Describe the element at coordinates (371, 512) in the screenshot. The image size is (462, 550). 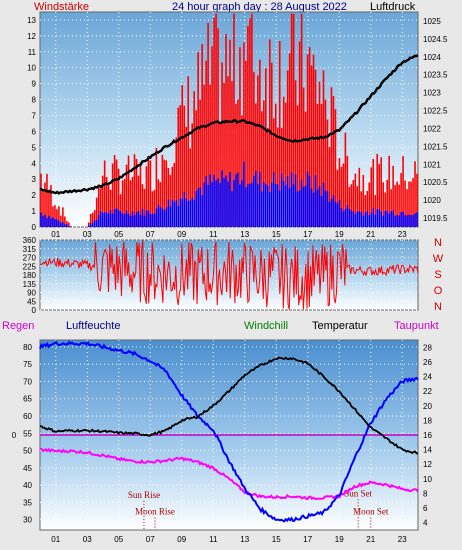
I see `annotation-label: Moon Set` at that location.